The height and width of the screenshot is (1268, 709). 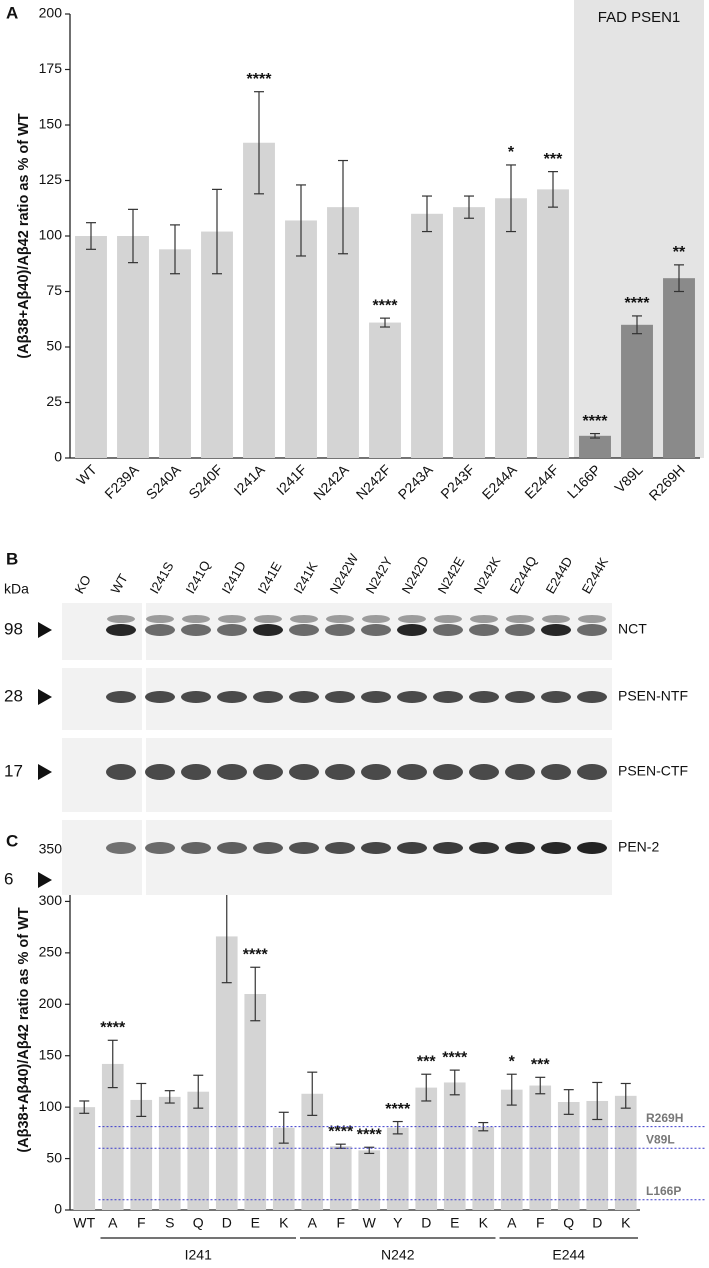 I want to click on y-tick-label: 25, so click(x=54, y=401).